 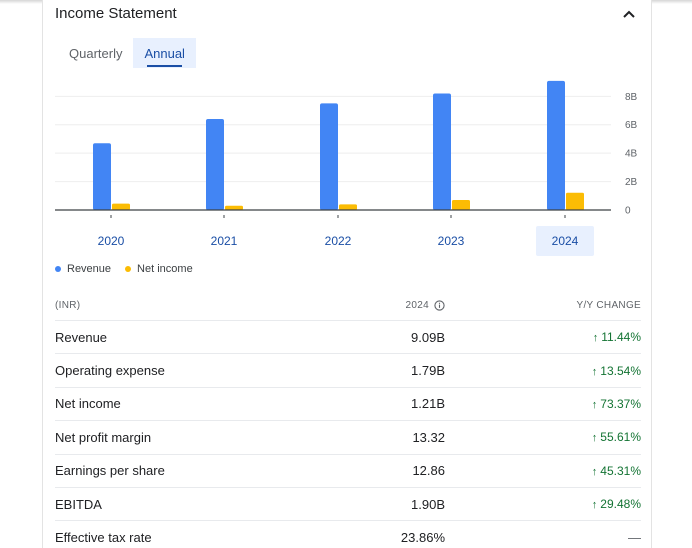 What do you see at coordinates (543, 371) in the screenshot?
I see `metric-change: ↑ 13.54%` at bounding box center [543, 371].